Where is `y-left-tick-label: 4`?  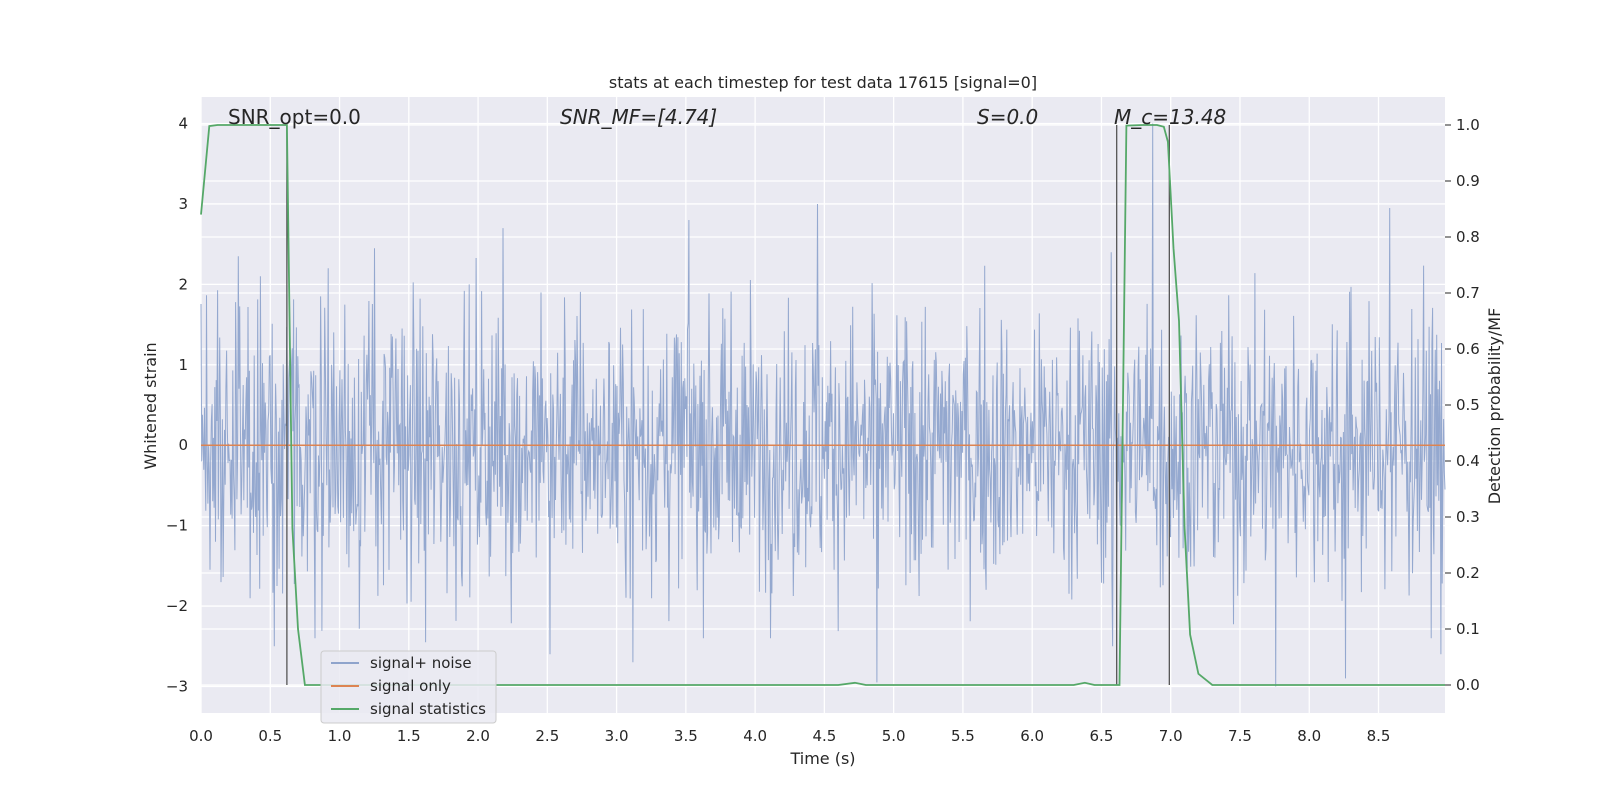 y-left-tick-label: 4 is located at coordinates (183, 124).